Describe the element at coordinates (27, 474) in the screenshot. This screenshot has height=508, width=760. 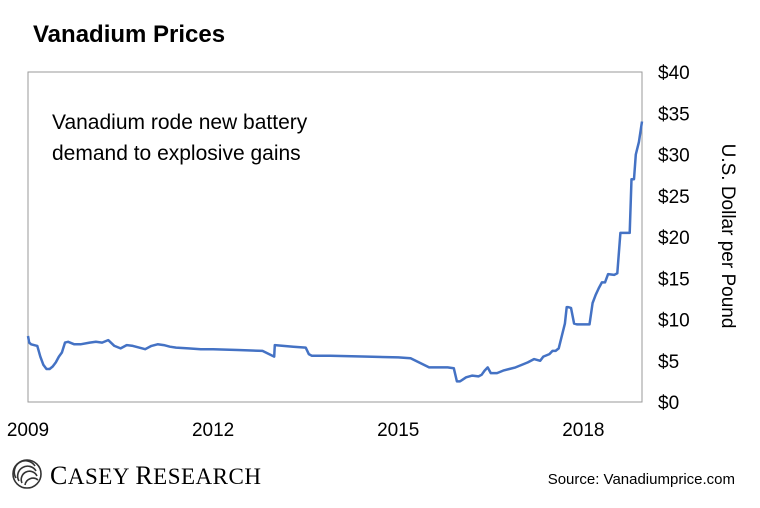
I see `swirl-logo-icon` at that location.